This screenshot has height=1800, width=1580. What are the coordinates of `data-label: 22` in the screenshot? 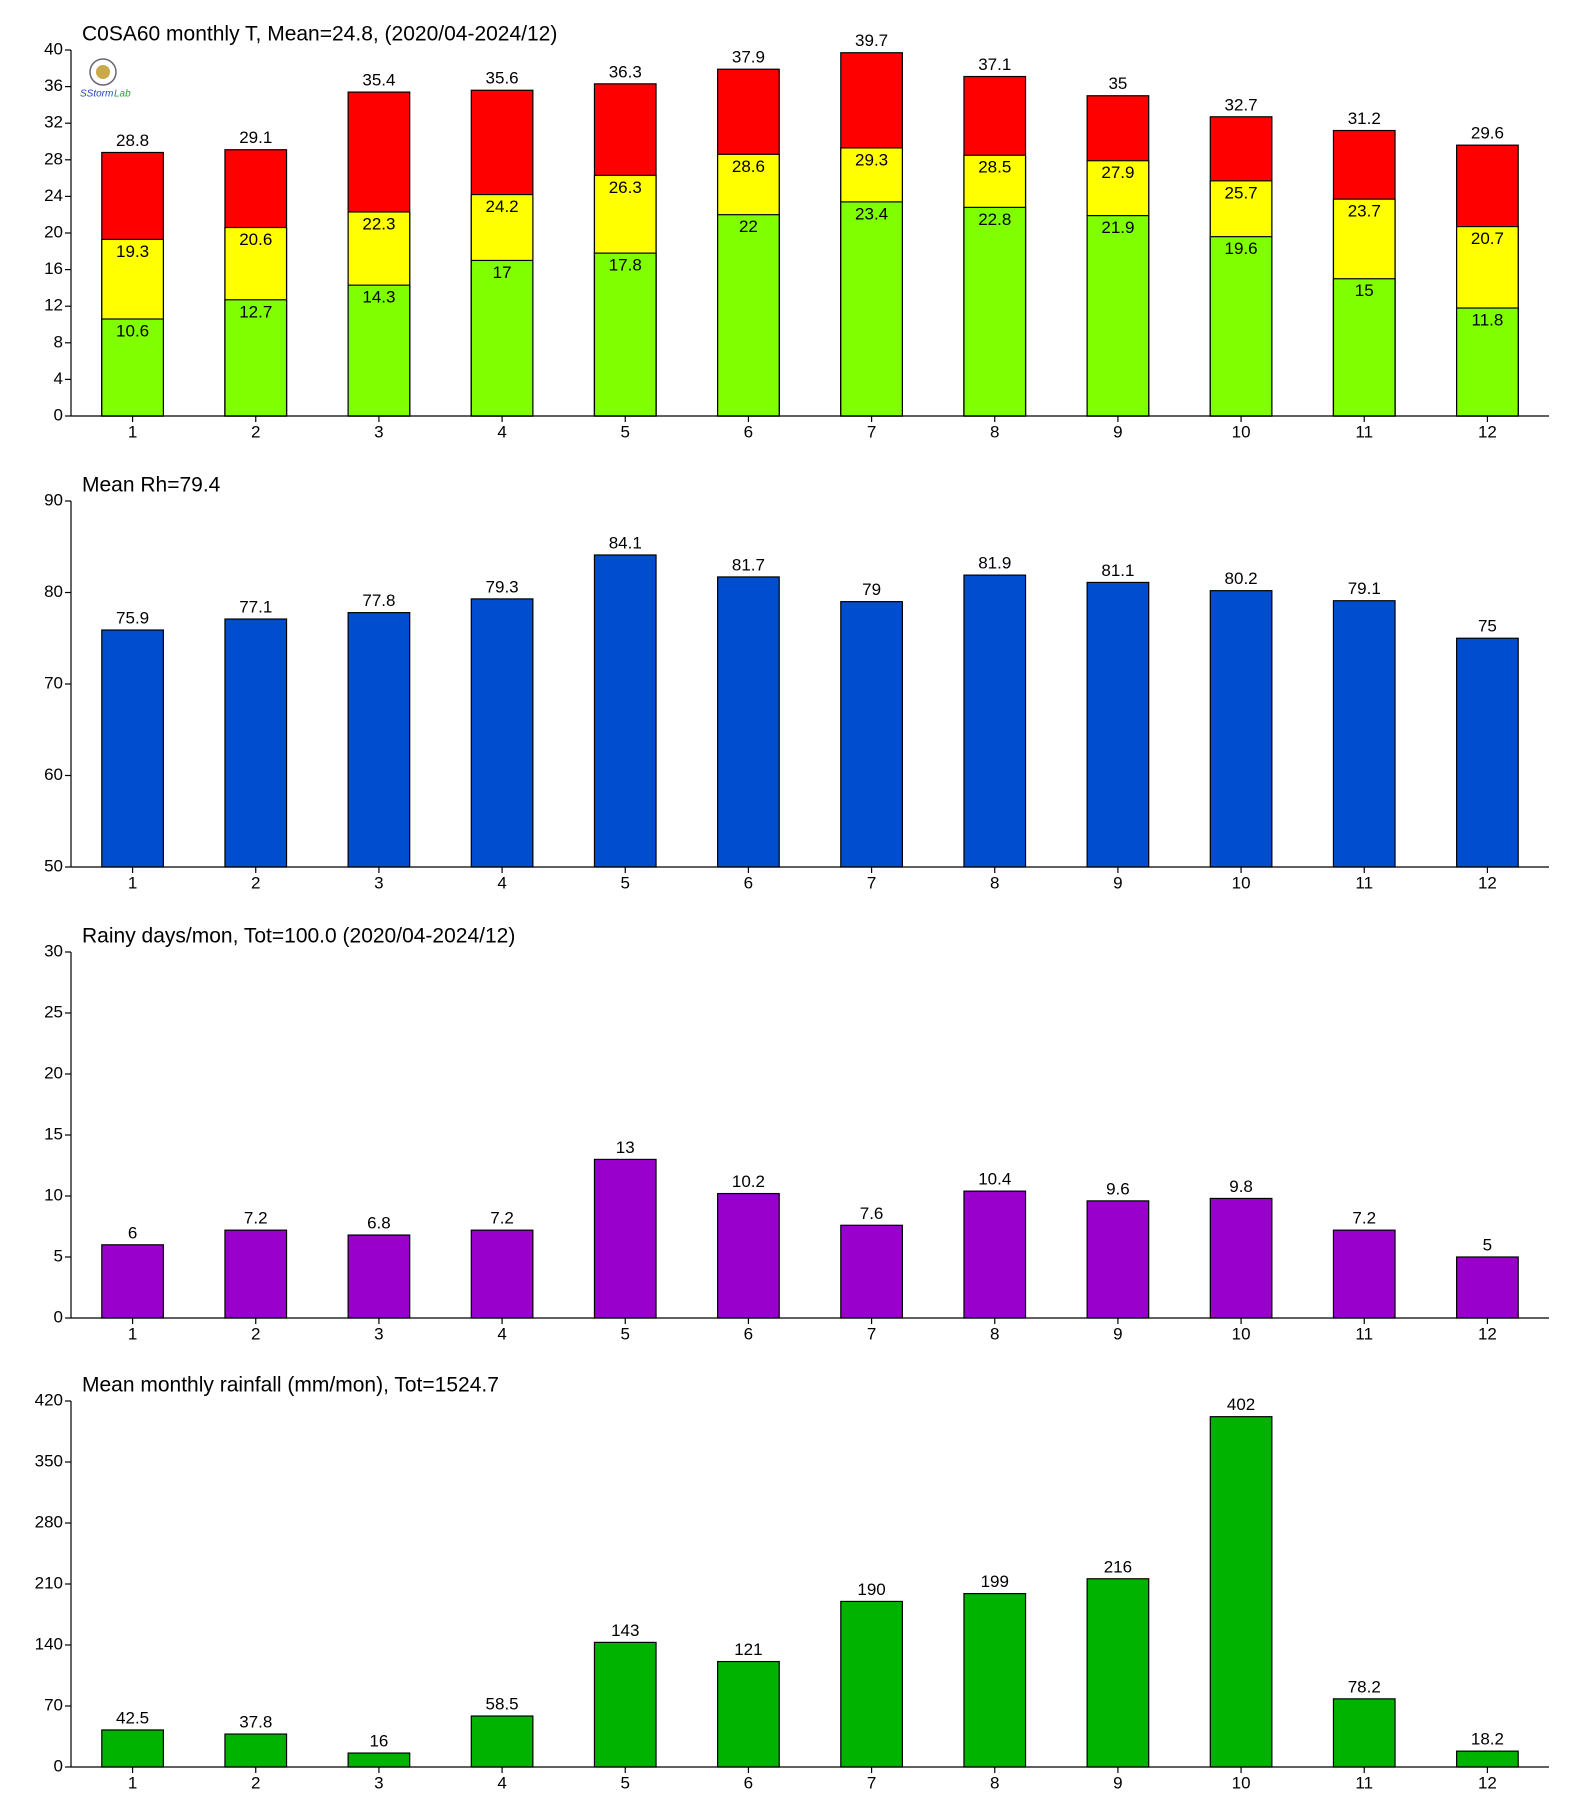 It's located at (748, 226).